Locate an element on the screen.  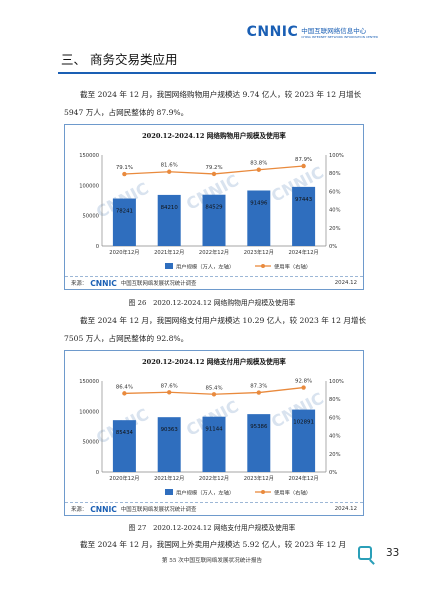
footer-text: 第 55 次中国互联网络发展状况统计报告 is located at coordinates (212, 561).